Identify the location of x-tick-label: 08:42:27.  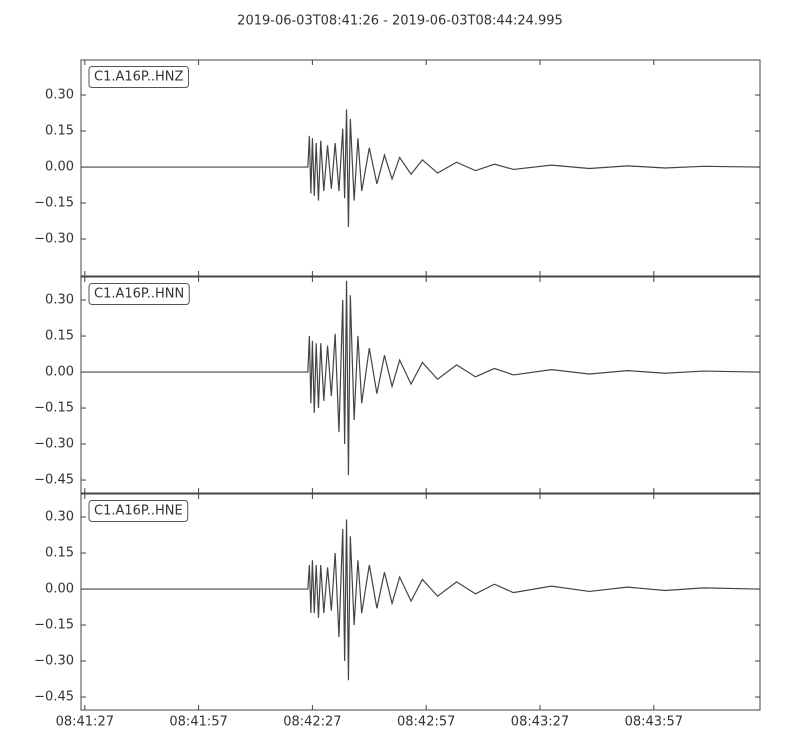
(312, 722).